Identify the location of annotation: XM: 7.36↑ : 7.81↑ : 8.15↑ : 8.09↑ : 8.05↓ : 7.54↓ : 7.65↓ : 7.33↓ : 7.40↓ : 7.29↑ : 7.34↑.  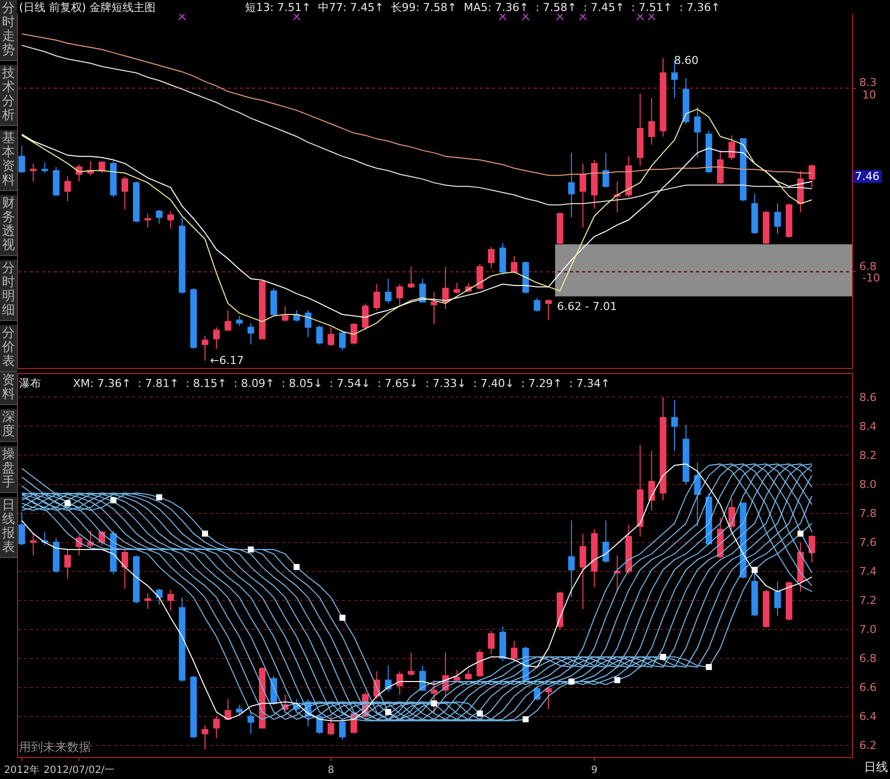
(341, 383).